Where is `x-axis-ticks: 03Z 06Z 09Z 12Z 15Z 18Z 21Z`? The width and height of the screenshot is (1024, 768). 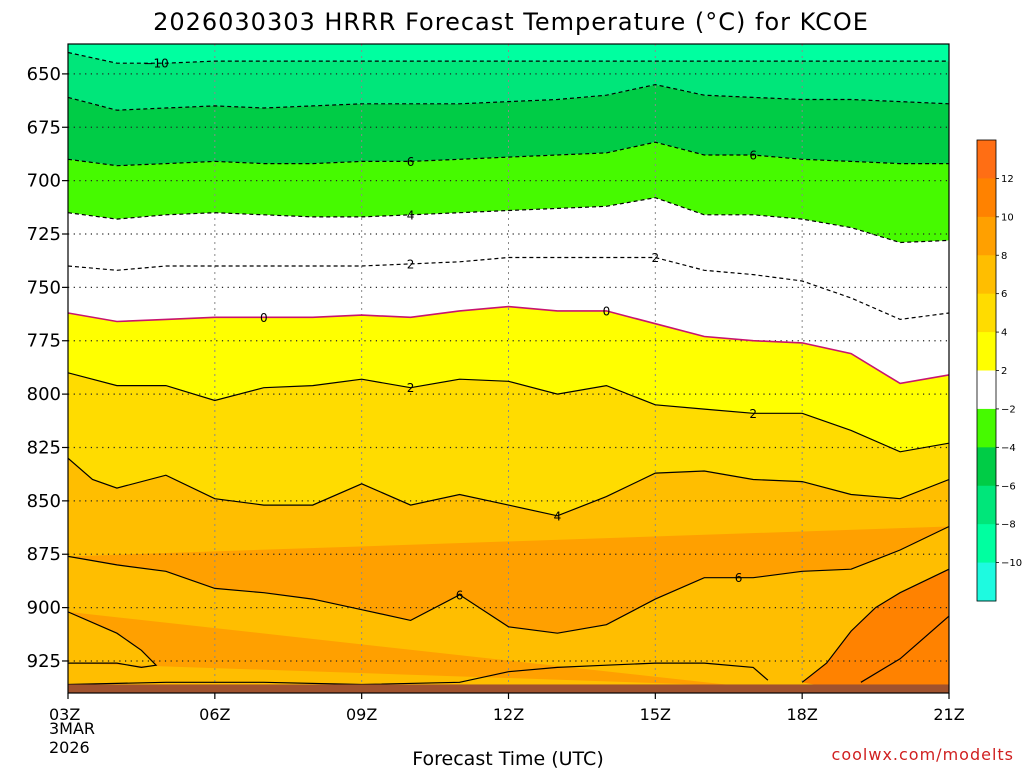 x-axis-ticks: 03Z 06Z 09Z 12Z 15Z 18Z 21Z is located at coordinates (507, 708).